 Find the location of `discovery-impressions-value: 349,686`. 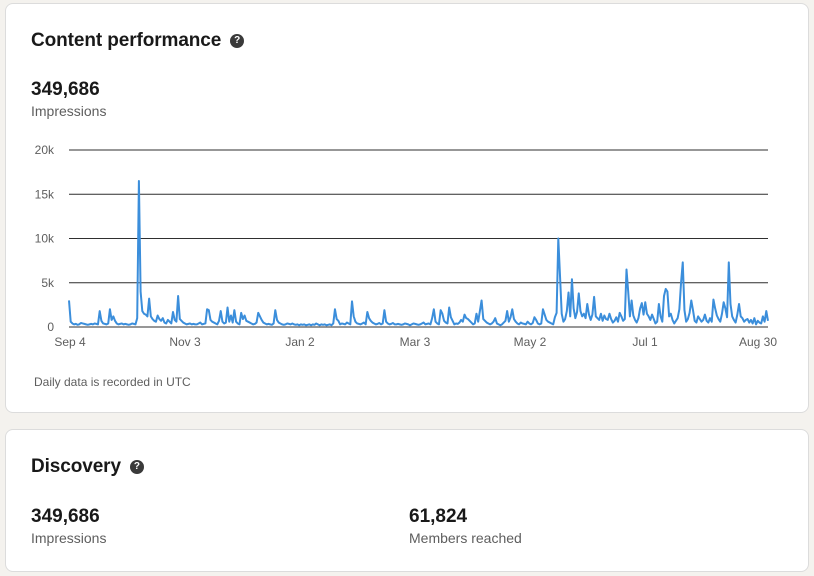

discovery-impressions-value: 349,686 is located at coordinates (65, 516).